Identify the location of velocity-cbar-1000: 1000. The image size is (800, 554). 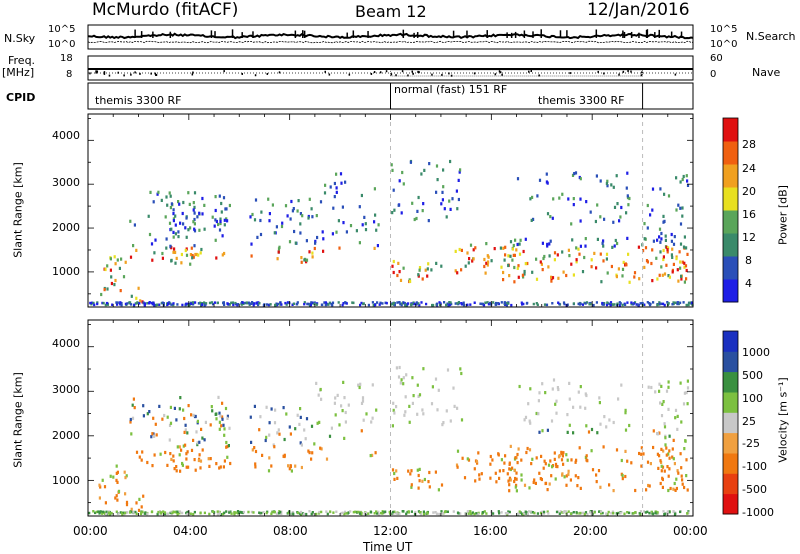
(756, 352).